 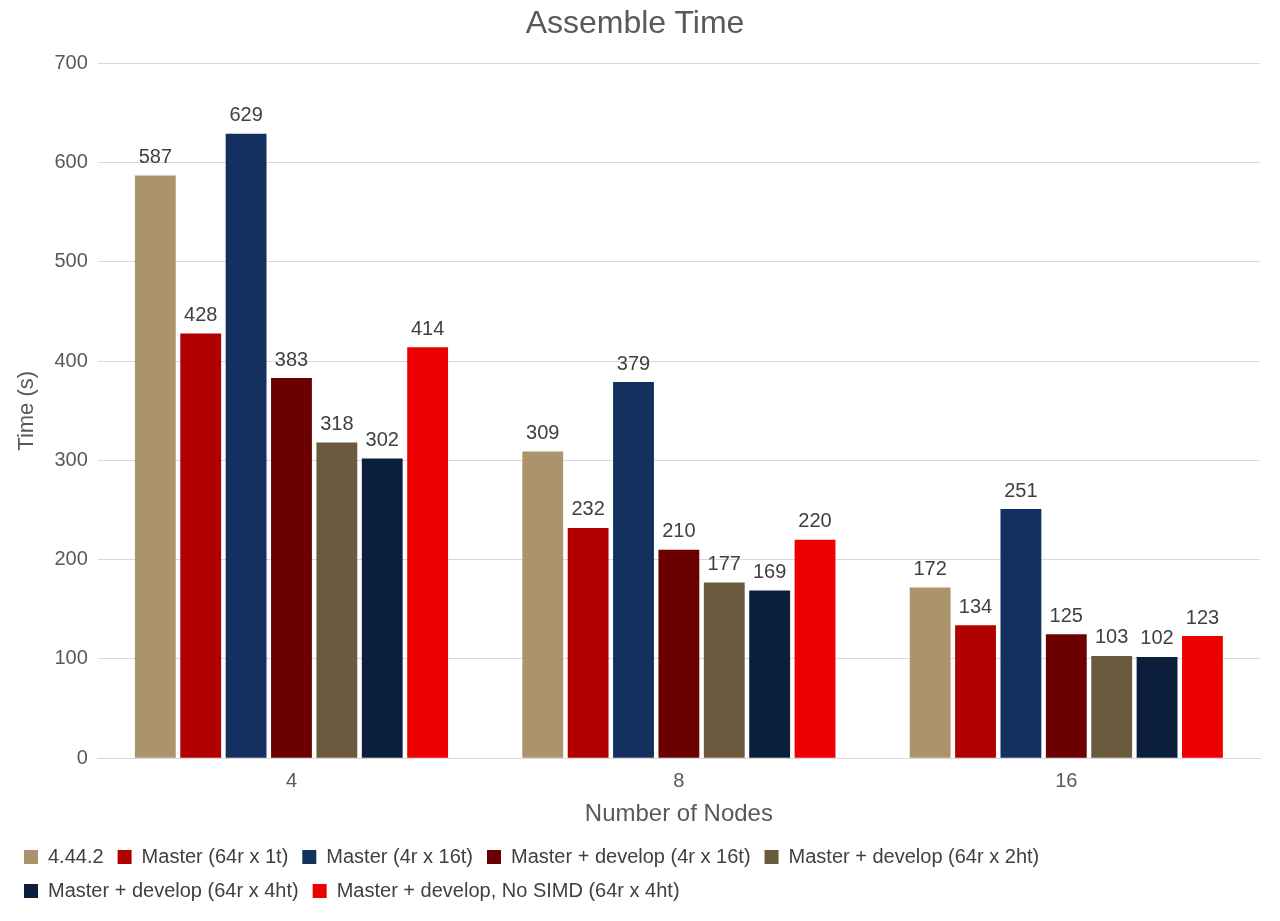 What do you see at coordinates (76, 855) in the screenshot?
I see `legend-label: 4.44.2` at bounding box center [76, 855].